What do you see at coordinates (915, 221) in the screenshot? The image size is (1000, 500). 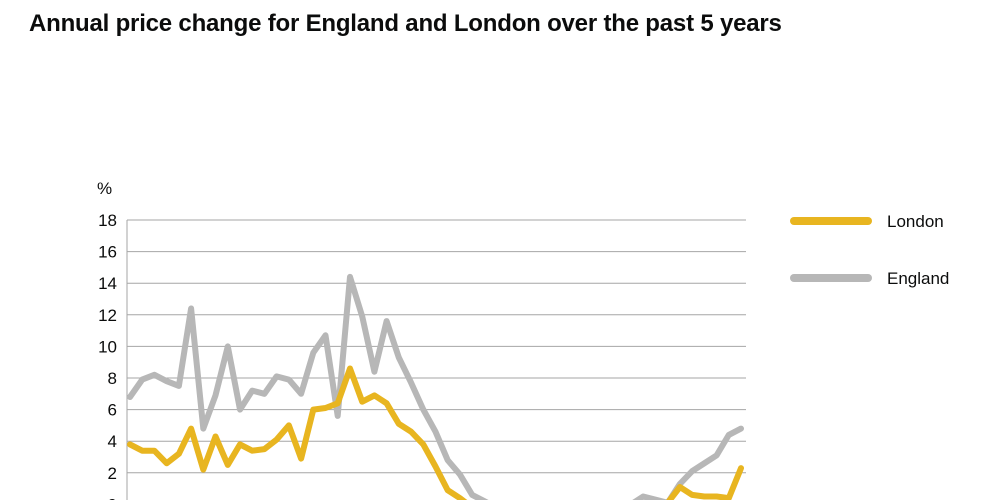 I see `legend-label-london: London` at bounding box center [915, 221].